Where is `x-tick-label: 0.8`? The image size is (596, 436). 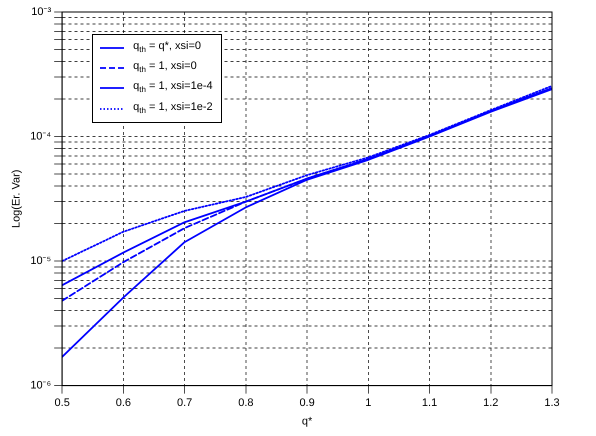 x-tick-label: 0.8 is located at coordinates (246, 403).